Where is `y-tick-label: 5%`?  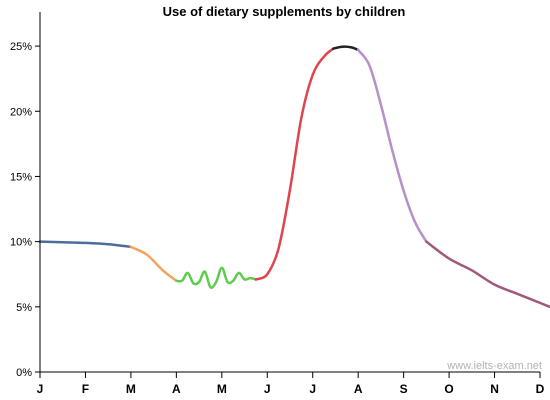 y-tick-label: 5% is located at coordinates (24, 308).